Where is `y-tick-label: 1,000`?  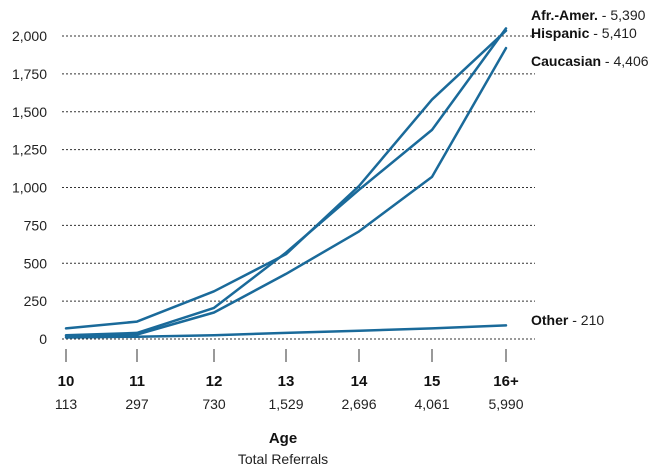 y-tick-label: 1,000 is located at coordinates (29, 188).